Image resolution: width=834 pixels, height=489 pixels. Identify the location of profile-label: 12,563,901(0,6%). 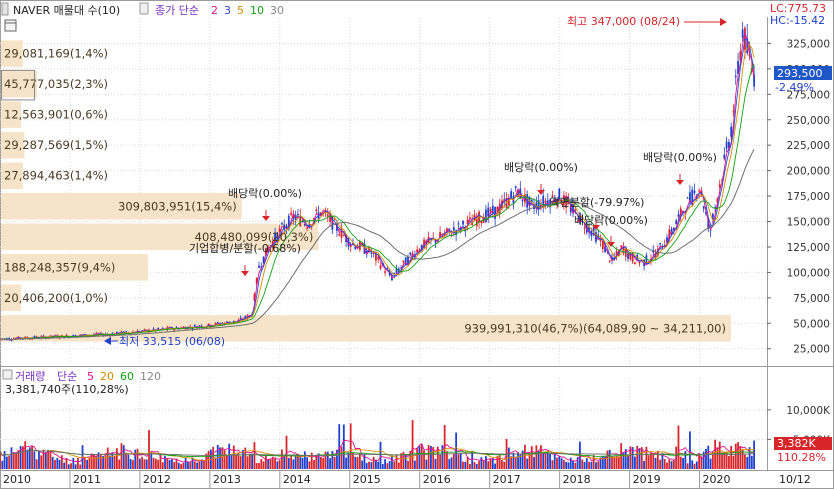
(56, 115).